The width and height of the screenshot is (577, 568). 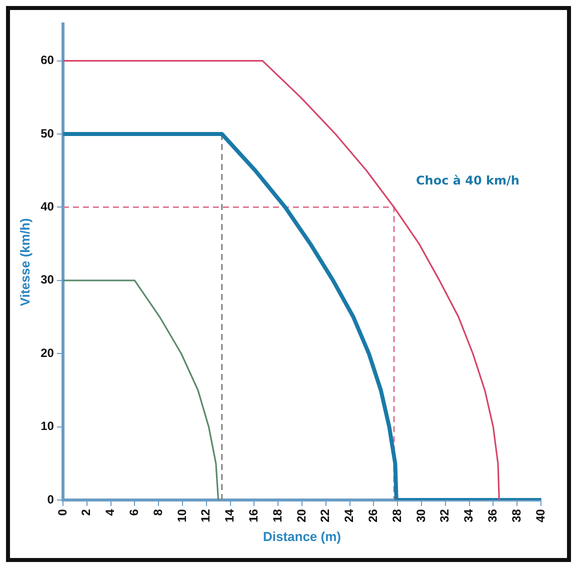 I want to click on y-tick-label: 60, so click(x=47, y=60).